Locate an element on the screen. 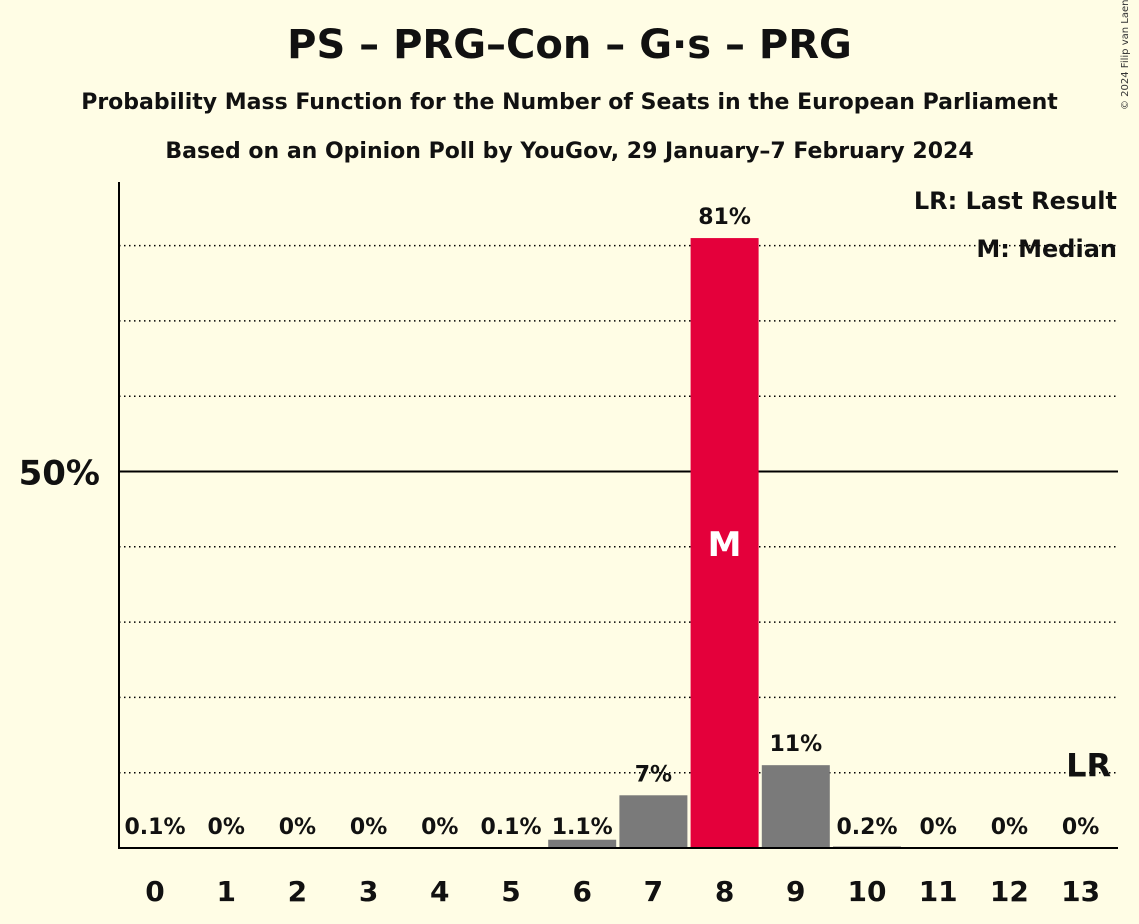 The image size is (1139, 924). x-tick-label: 3 is located at coordinates (368, 891).